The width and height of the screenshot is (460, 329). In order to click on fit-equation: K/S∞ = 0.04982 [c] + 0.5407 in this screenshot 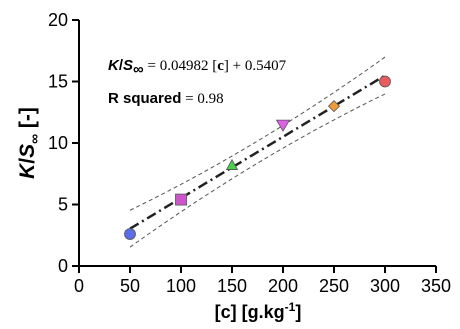, I will do `click(197, 67)`.